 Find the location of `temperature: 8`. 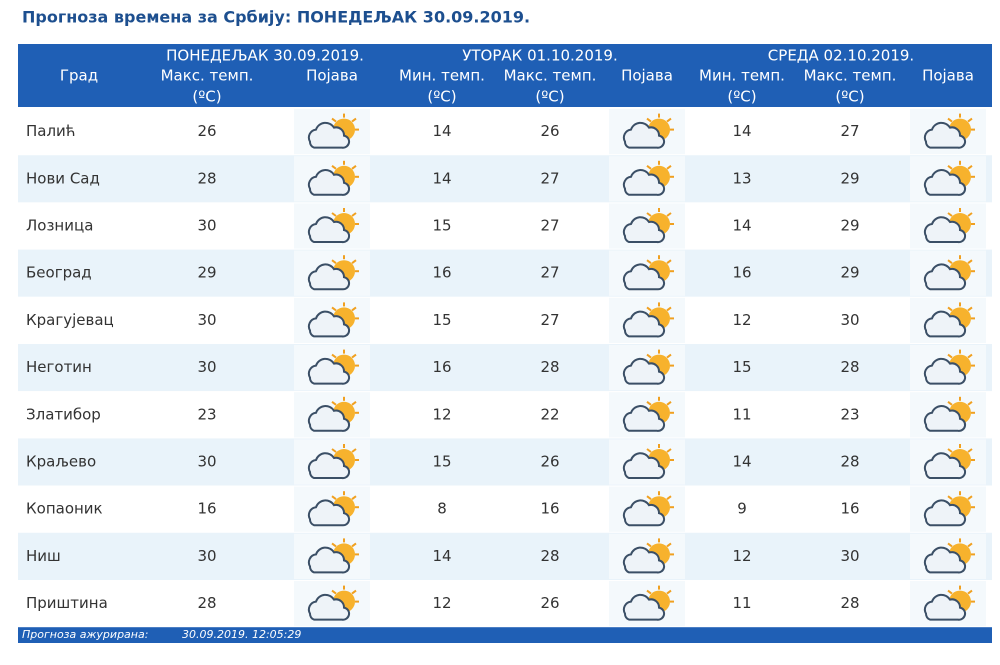

temperature: 8 is located at coordinates (442, 509).